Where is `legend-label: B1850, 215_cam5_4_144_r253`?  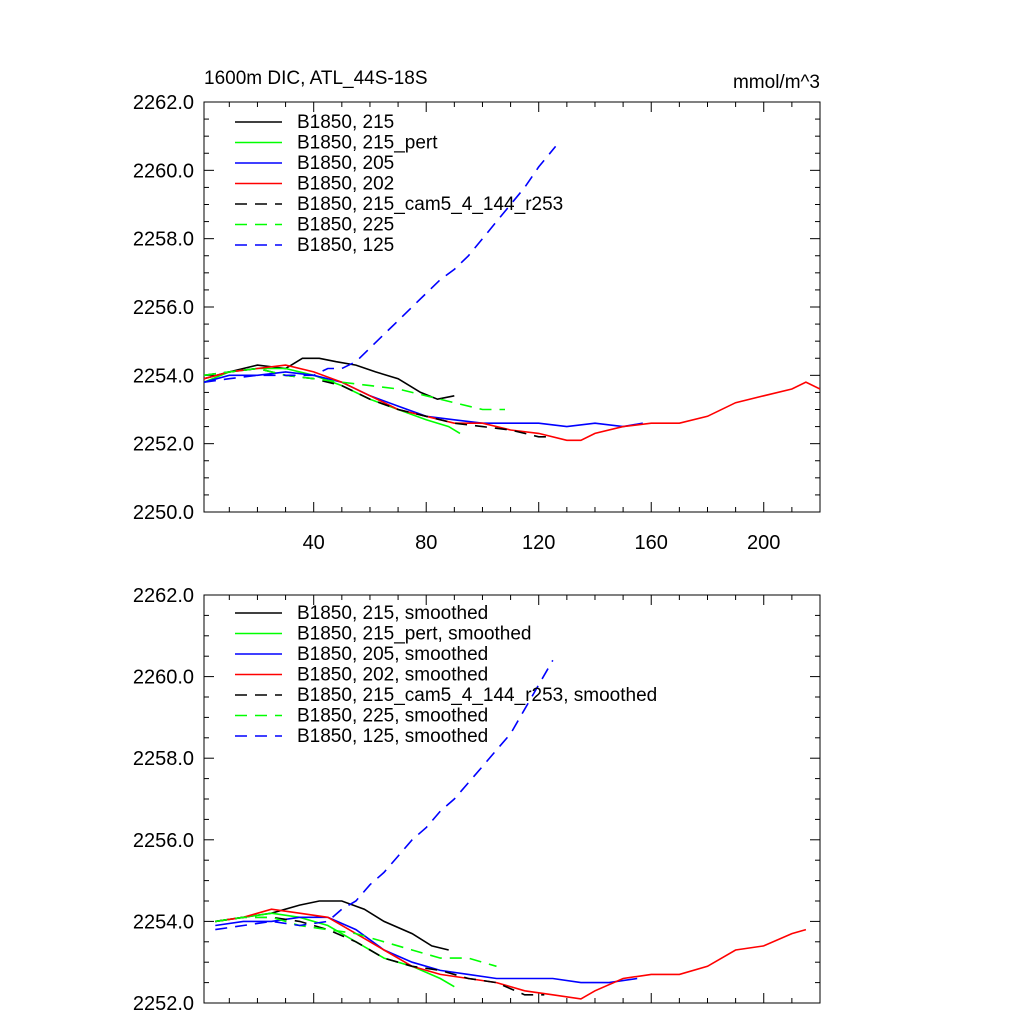 legend-label: B1850, 215_cam5_4_144_r253 is located at coordinates (430, 204).